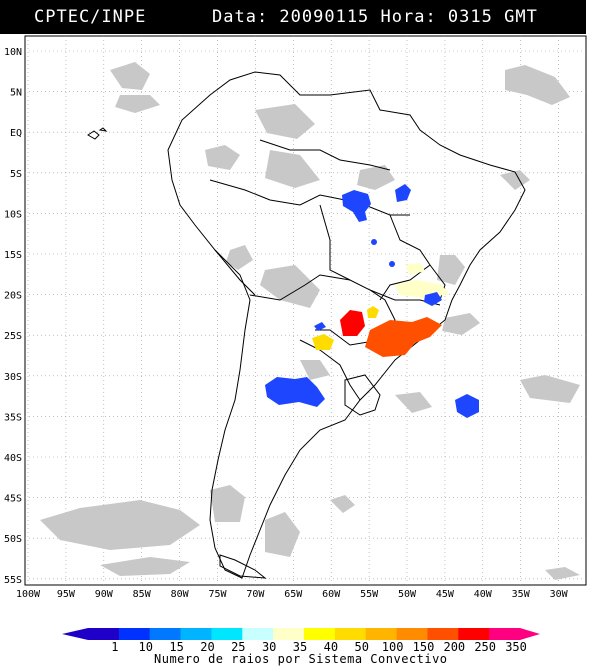 The image size is (600, 670). Describe the element at coordinates (13, 336) in the screenshot. I see `lat-label: 25S` at that location.